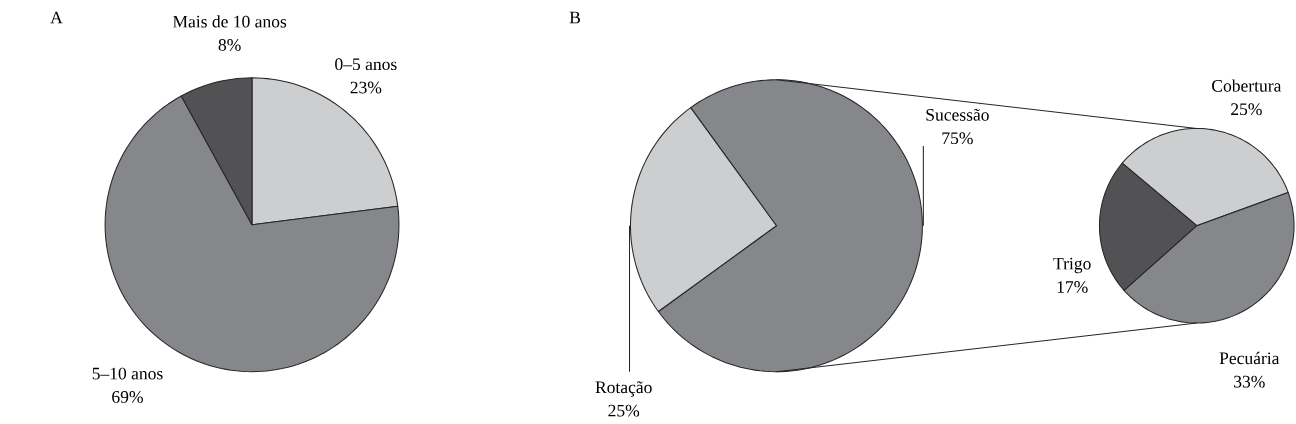  What do you see at coordinates (1249, 381) in the screenshot?
I see `data-label: 33%` at bounding box center [1249, 381].